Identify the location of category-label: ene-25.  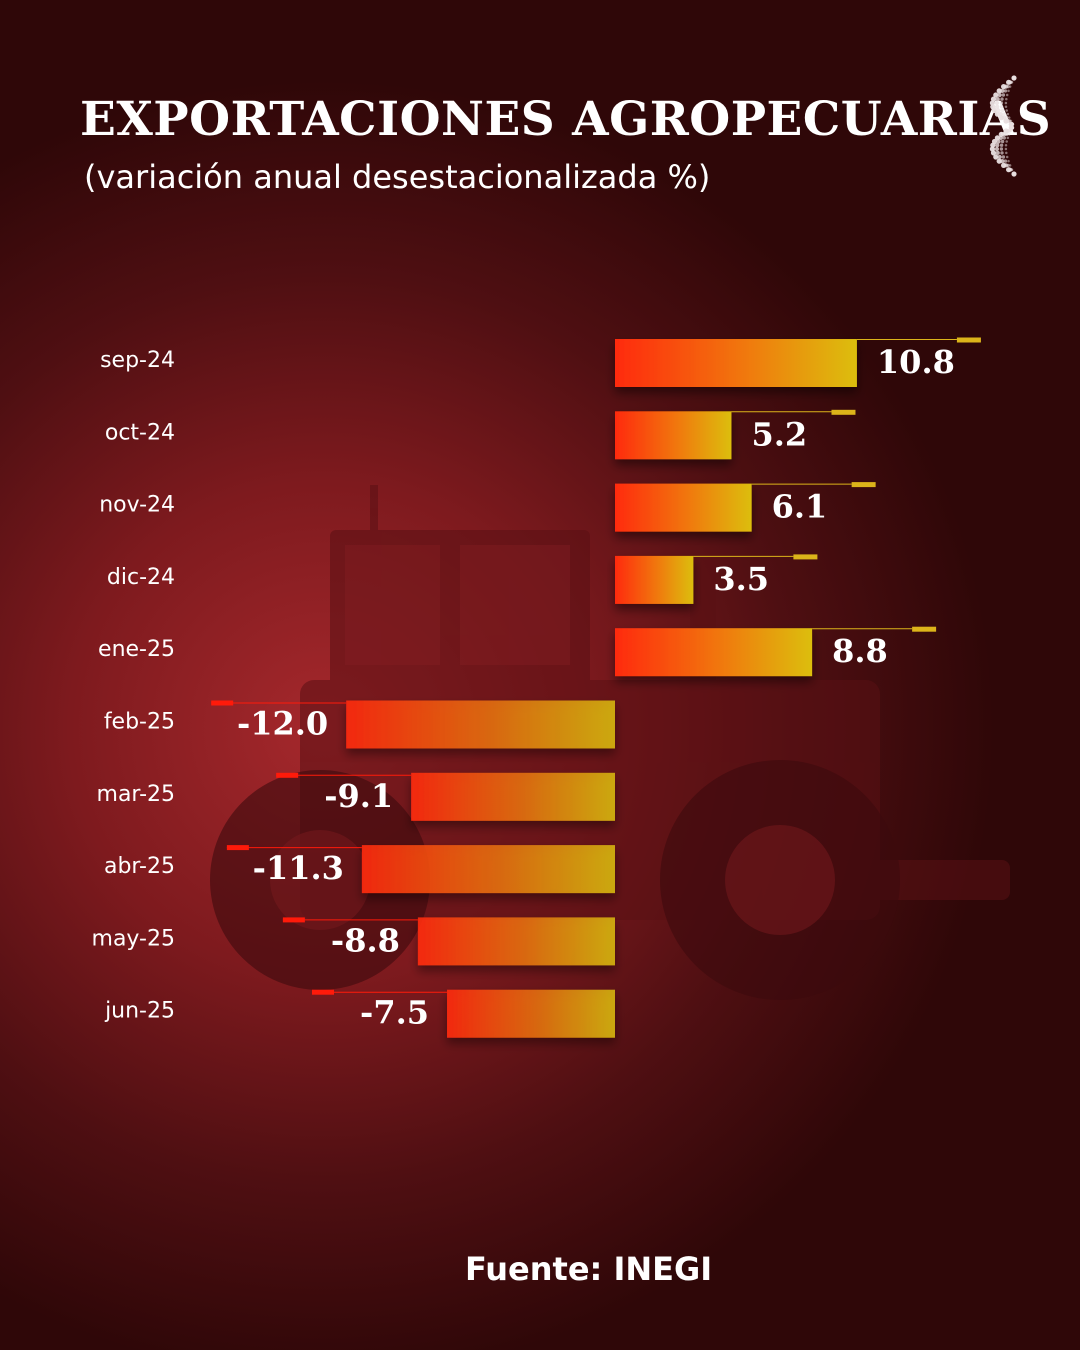
(136, 649).